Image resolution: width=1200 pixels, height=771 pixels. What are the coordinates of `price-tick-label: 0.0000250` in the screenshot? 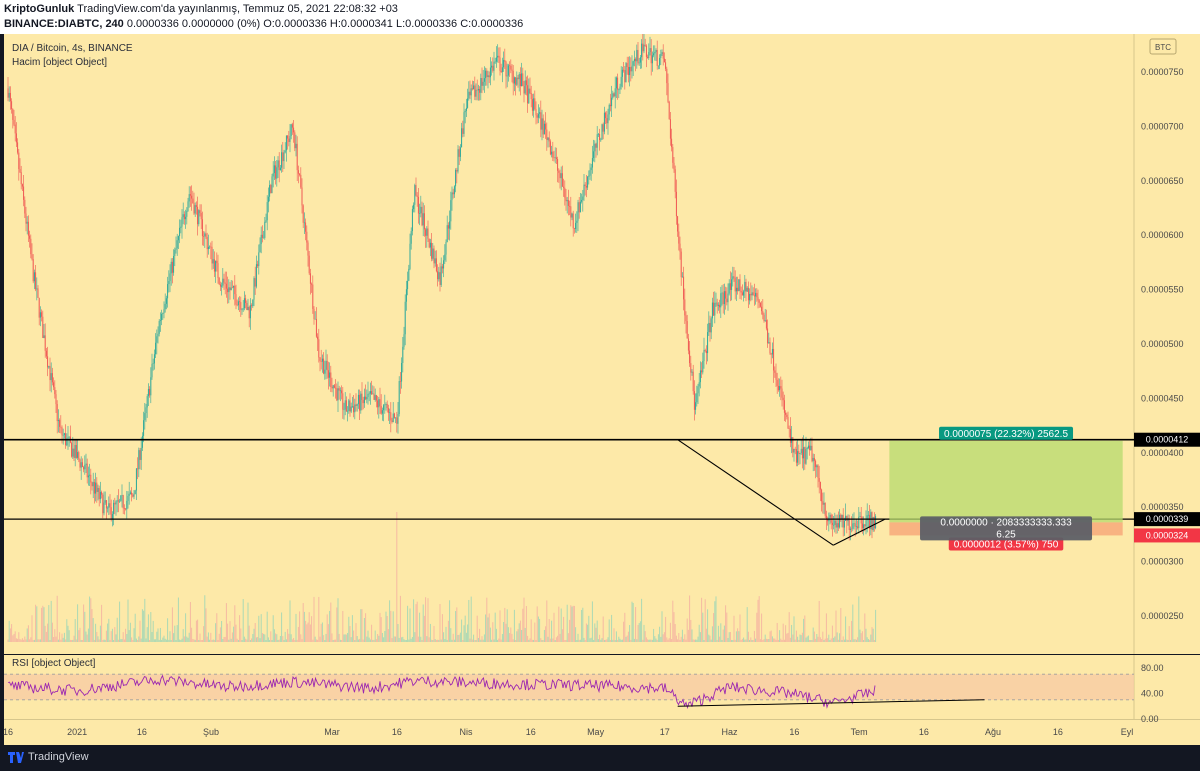 It's located at (1162, 616).